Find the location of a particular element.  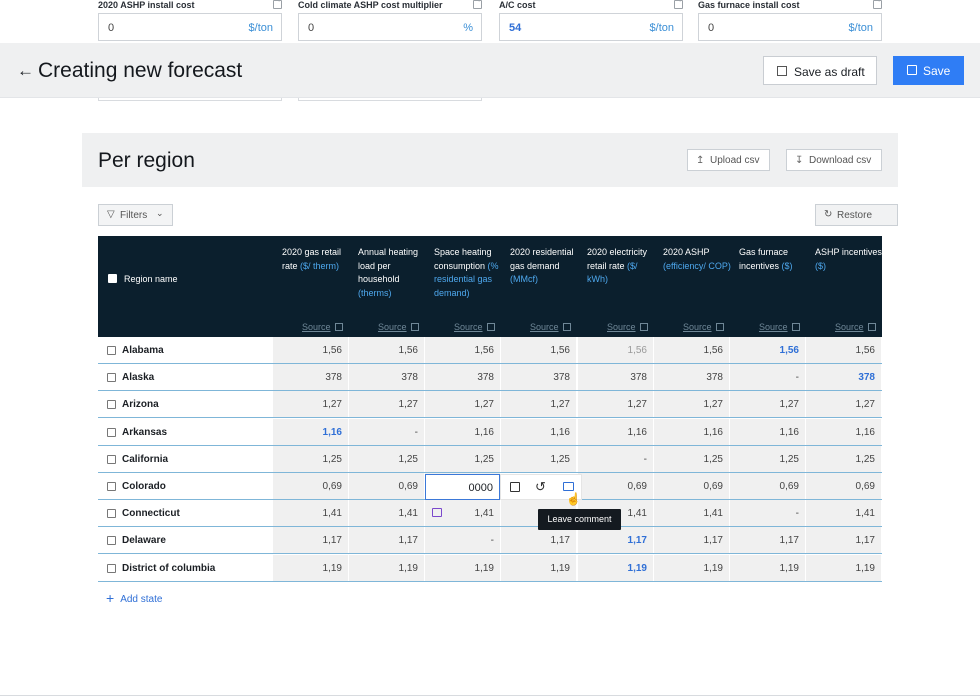

cost-input: 0% is located at coordinates (390, 27).